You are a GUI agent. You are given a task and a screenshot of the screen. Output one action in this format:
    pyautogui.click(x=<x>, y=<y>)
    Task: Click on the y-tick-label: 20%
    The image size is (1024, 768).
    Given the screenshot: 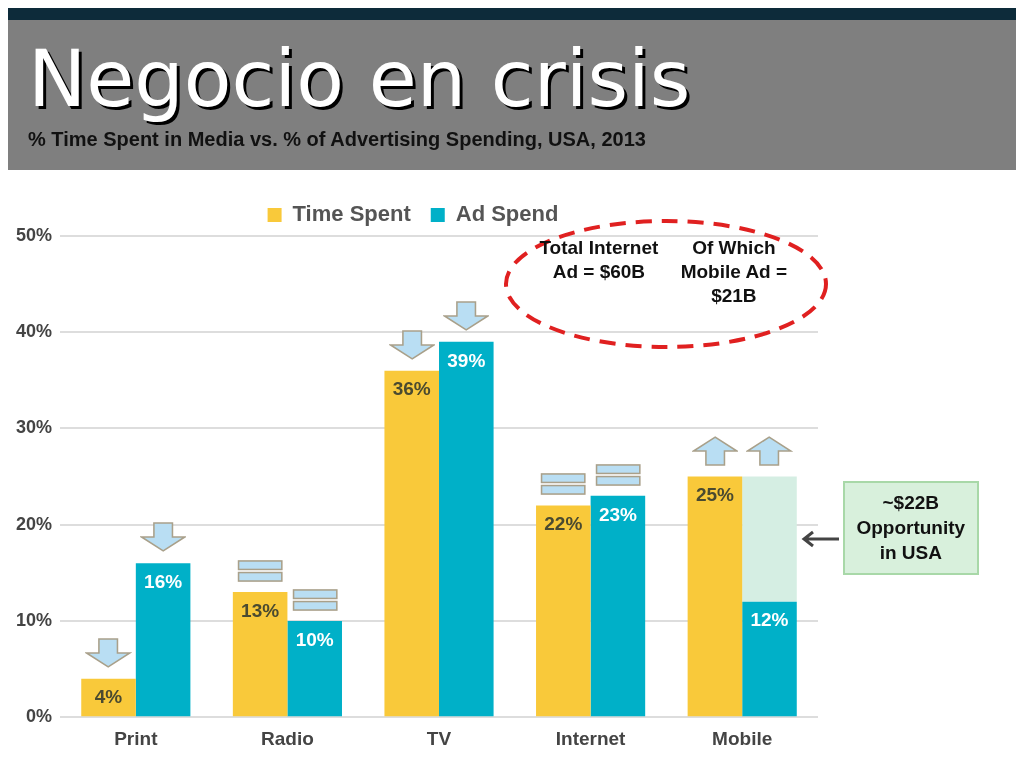 What is the action you would take?
    pyautogui.click(x=34, y=523)
    